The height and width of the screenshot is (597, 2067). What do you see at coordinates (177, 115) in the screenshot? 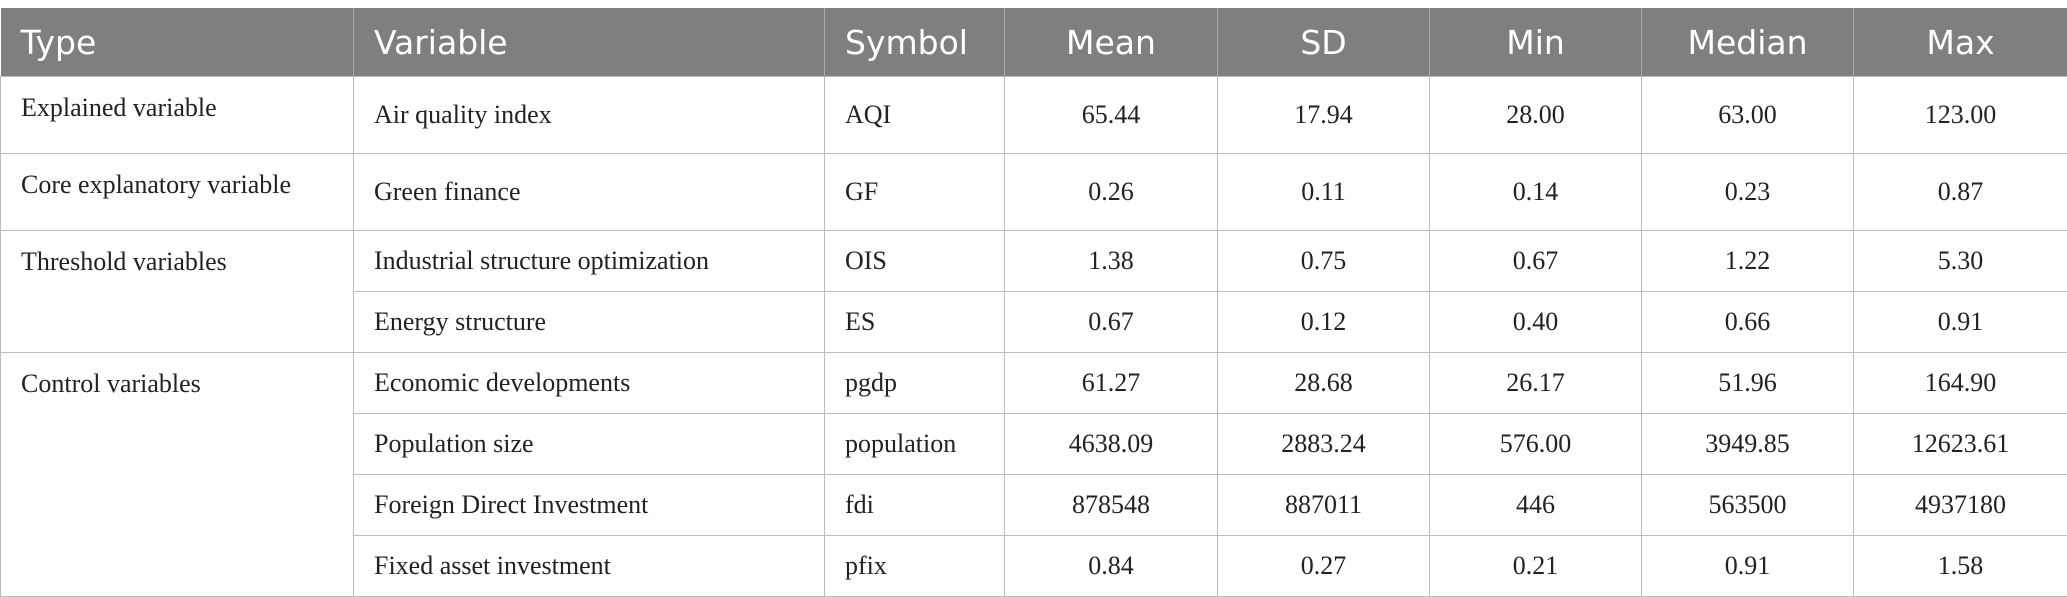
I see `type-cell: Explained variable` at bounding box center [177, 115].